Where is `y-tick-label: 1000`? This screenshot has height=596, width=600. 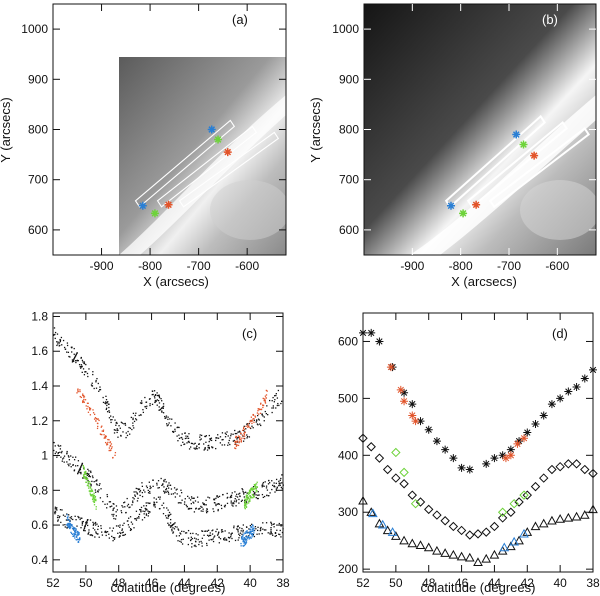
y-tick-label: 1000 is located at coordinates (345, 29).